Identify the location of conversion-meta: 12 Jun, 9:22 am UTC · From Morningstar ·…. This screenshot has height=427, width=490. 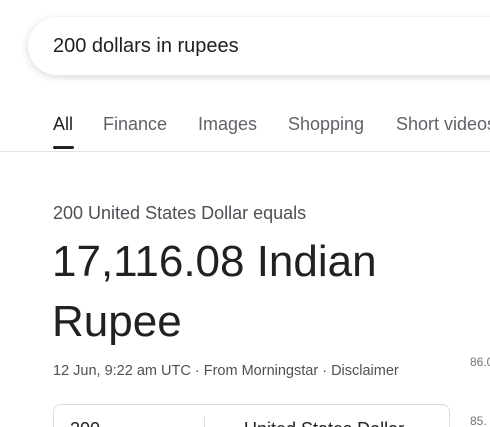
(226, 371).